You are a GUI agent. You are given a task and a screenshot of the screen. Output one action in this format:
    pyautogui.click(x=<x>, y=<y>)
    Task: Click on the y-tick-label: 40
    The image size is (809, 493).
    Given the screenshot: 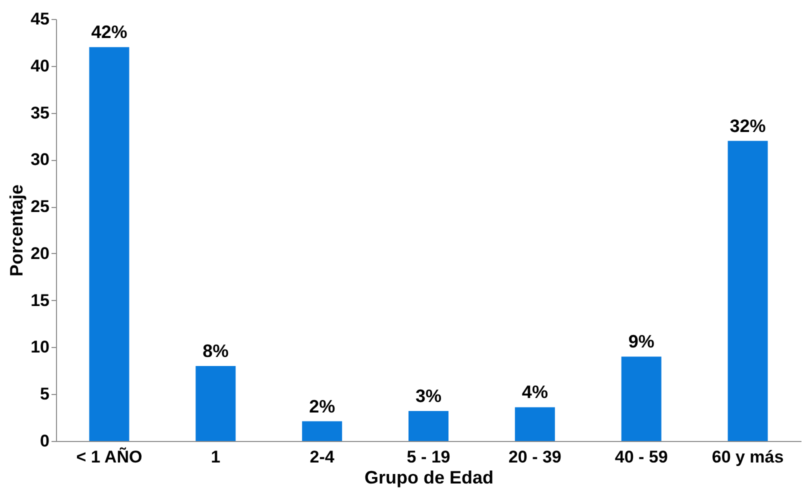 What is the action you would take?
    pyautogui.click(x=40, y=66)
    